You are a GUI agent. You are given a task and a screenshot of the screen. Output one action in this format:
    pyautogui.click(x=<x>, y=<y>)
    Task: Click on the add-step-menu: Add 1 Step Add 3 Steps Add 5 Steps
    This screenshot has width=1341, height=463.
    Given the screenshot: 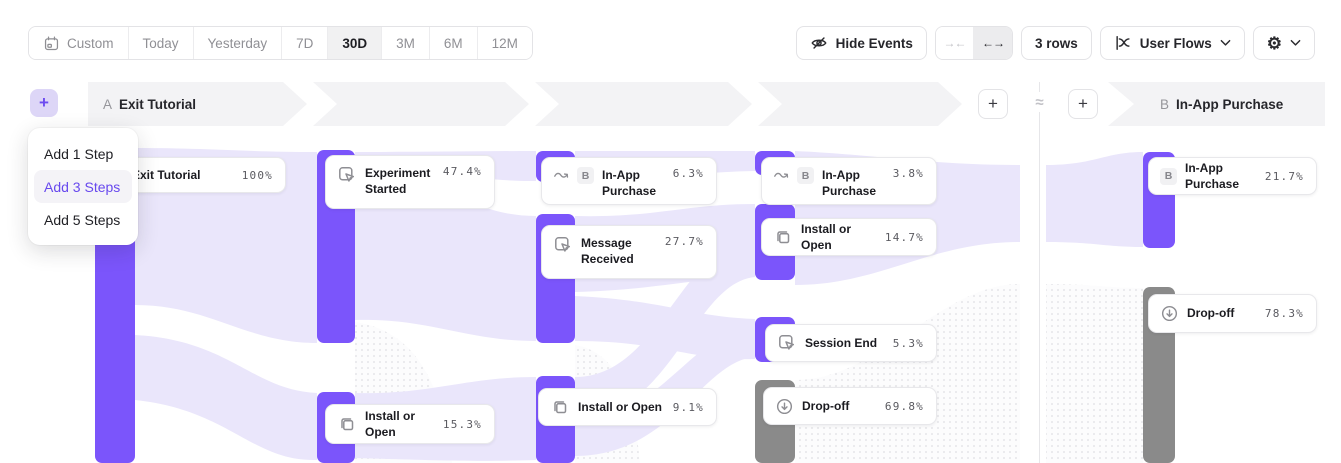 What is the action you would take?
    pyautogui.click(x=83, y=186)
    